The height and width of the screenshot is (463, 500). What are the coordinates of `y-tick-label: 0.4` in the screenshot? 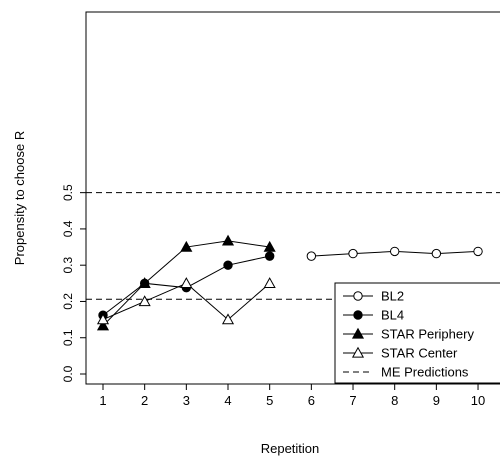 It's located at (68, 228).